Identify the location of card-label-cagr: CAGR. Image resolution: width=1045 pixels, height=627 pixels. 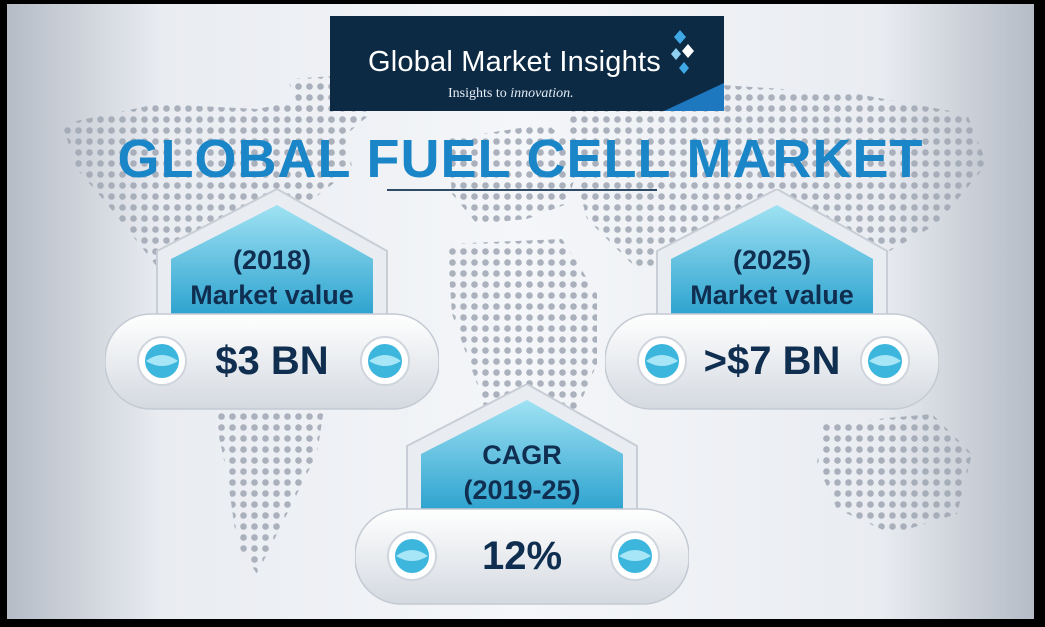
(522, 455).